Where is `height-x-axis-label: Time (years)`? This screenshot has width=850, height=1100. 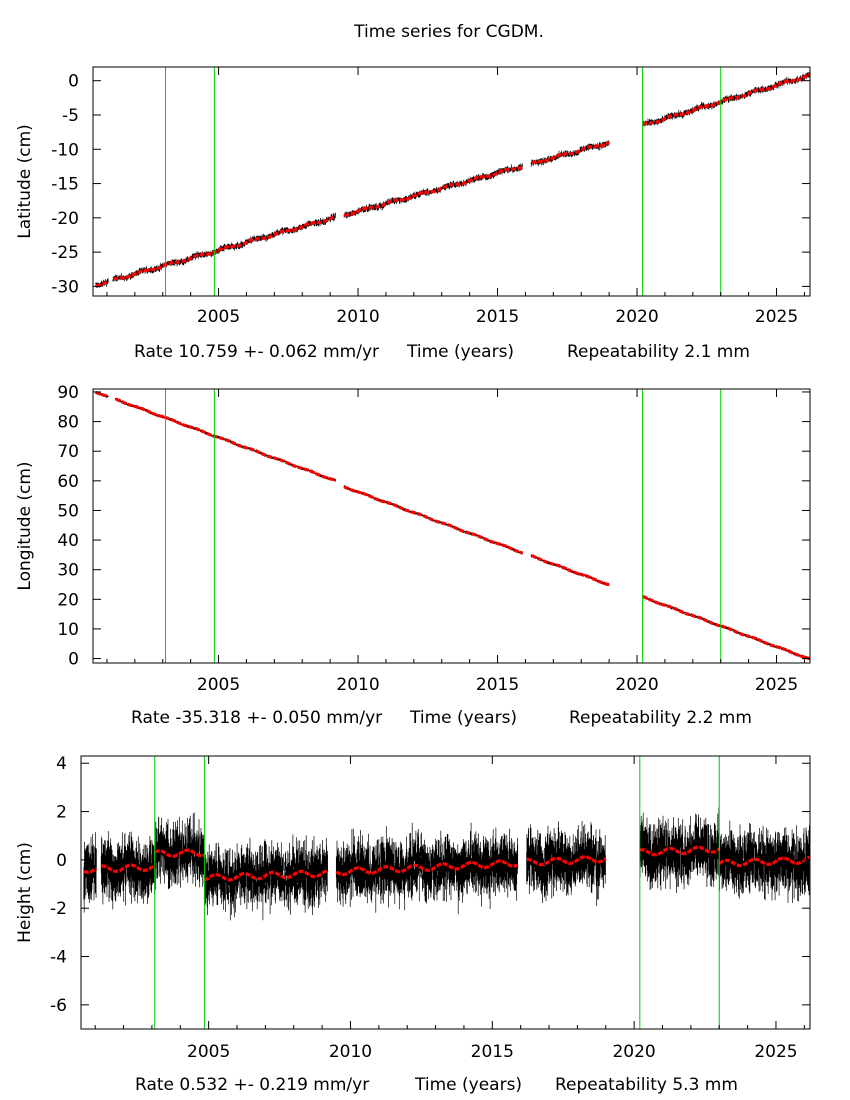
height-x-axis-label: Time (years) is located at coordinates (468, 1085).